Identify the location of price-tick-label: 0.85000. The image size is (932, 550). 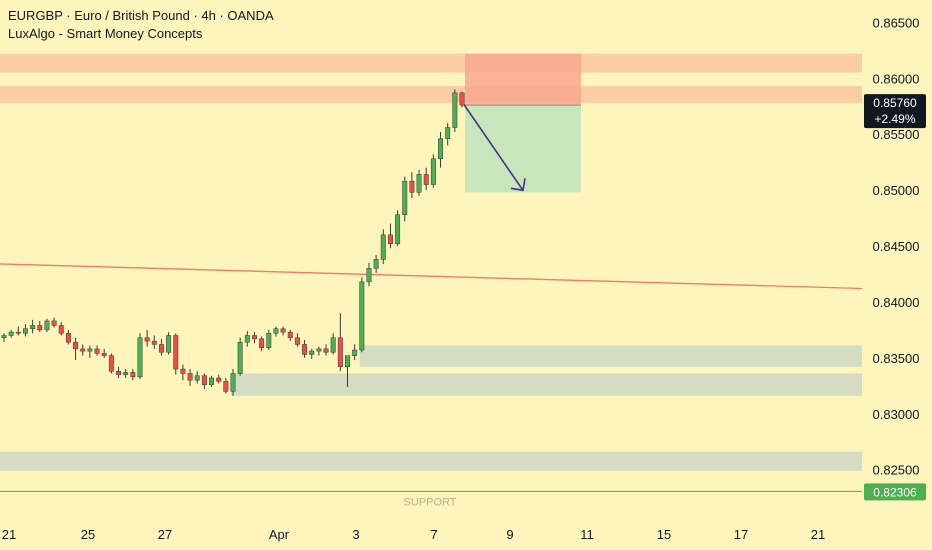
(896, 190).